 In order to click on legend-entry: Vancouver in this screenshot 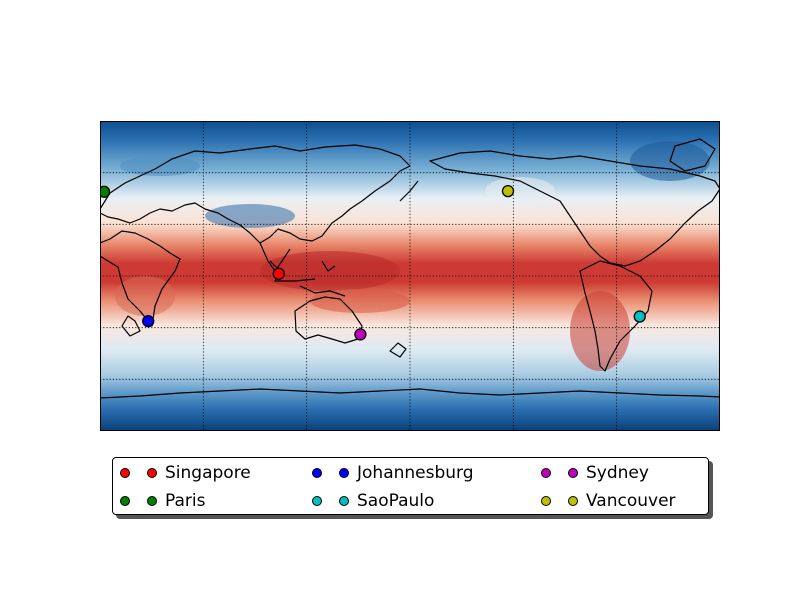, I will do `click(608, 501)`.